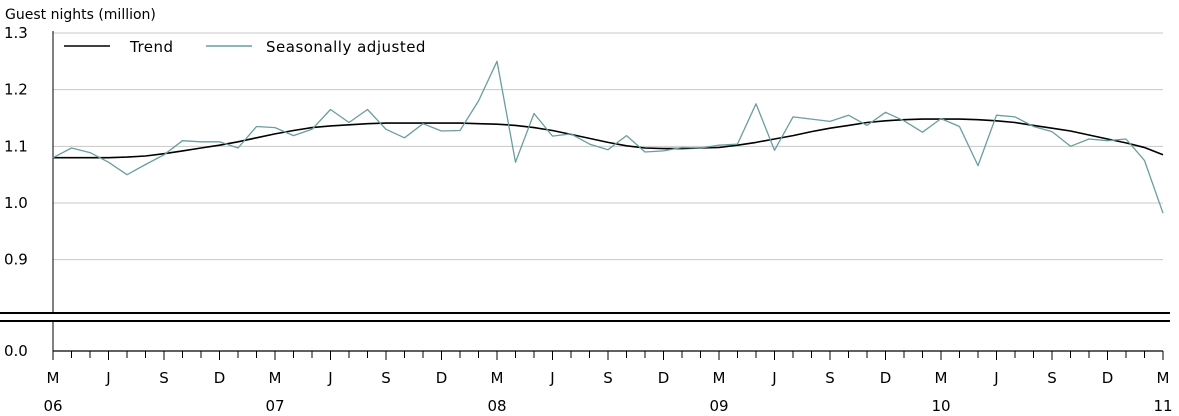 Image resolution: width=1179 pixels, height=416 pixels. Describe the element at coordinates (16, 192) in the screenshot. I see `y-axis-ticks: 1.3 1.2 1.1 1.0 0.9 0.0` at that location.